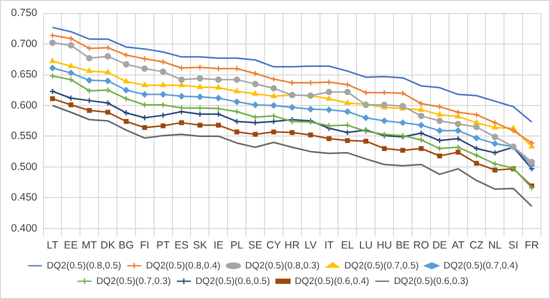 The image size is (550, 299). Describe the element at coordinates (273, 246) in the screenshot. I see `x-tick-label: CY` at that location.